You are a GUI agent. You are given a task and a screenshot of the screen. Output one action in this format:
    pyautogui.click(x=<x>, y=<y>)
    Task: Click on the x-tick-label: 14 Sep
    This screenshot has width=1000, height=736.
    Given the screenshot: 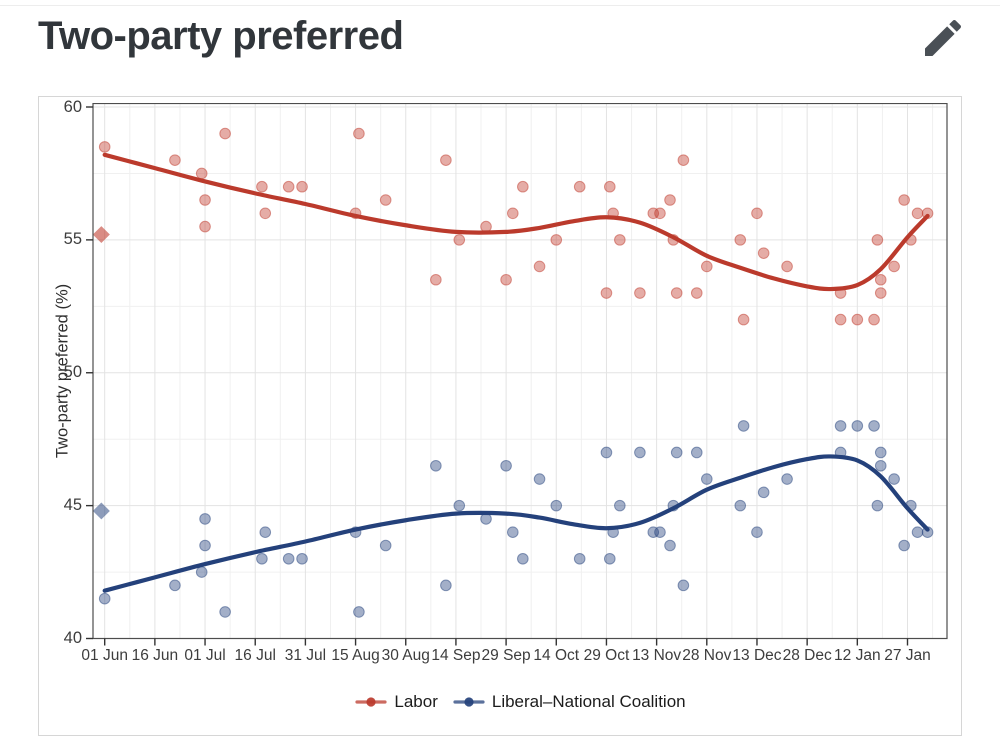 What is the action you would take?
    pyautogui.click(x=456, y=655)
    